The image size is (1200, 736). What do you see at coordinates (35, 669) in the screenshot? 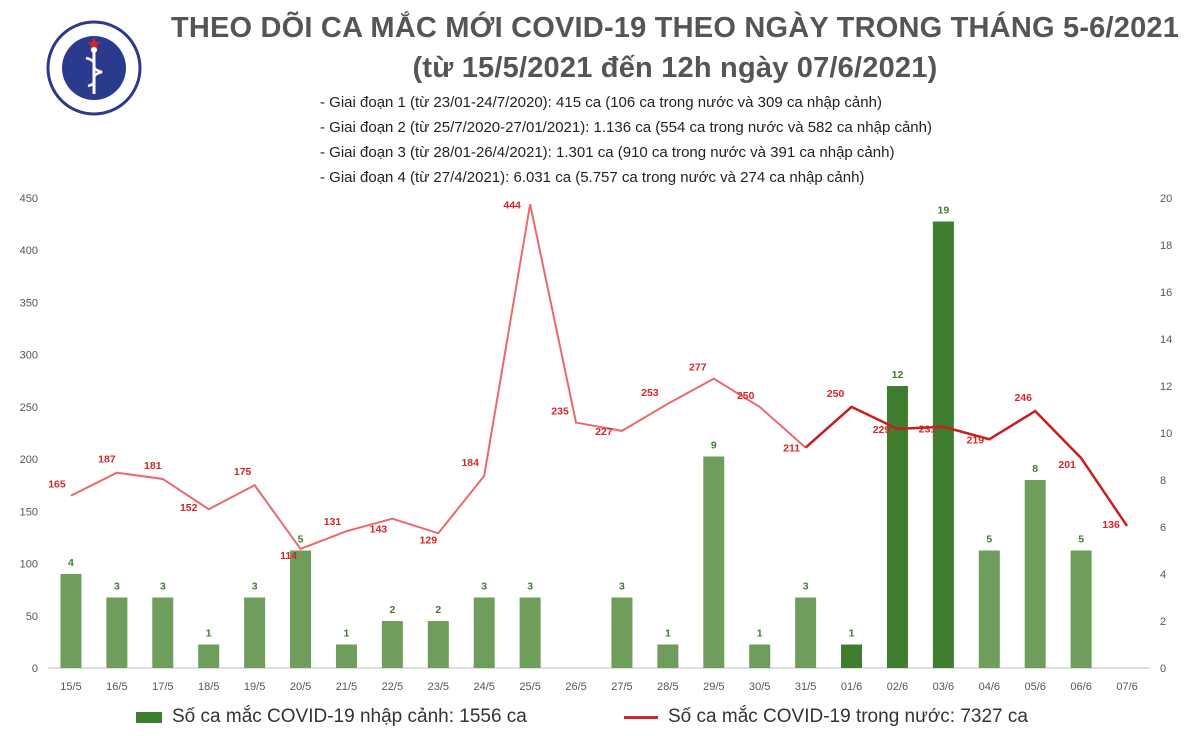
I see `y-left-tick-label: 0` at bounding box center [35, 669].